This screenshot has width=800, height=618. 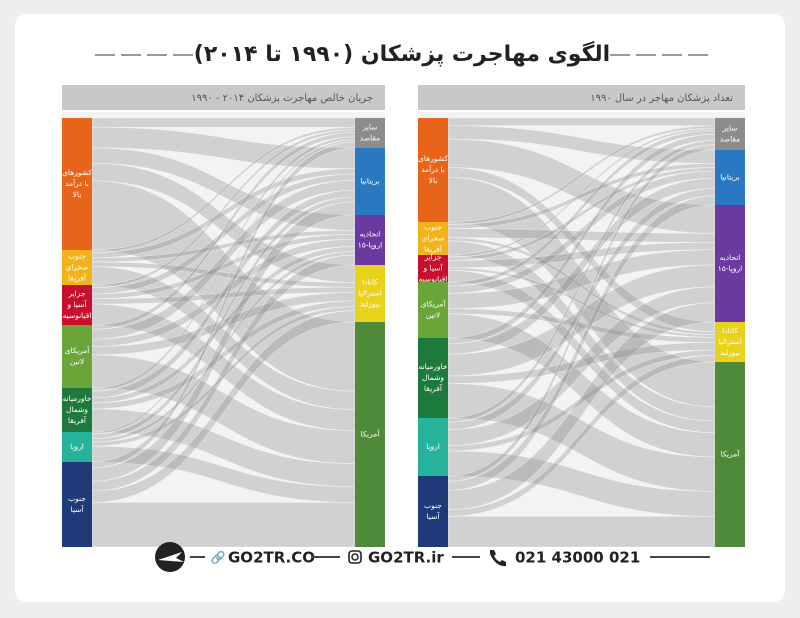 What do you see at coordinates (402, 53) in the screenshot?
I see `title: الگوی مهاجرت پزشکان (۱۹۹۰ تا ۲۰۱۴)` at bounding box center [402, 53].